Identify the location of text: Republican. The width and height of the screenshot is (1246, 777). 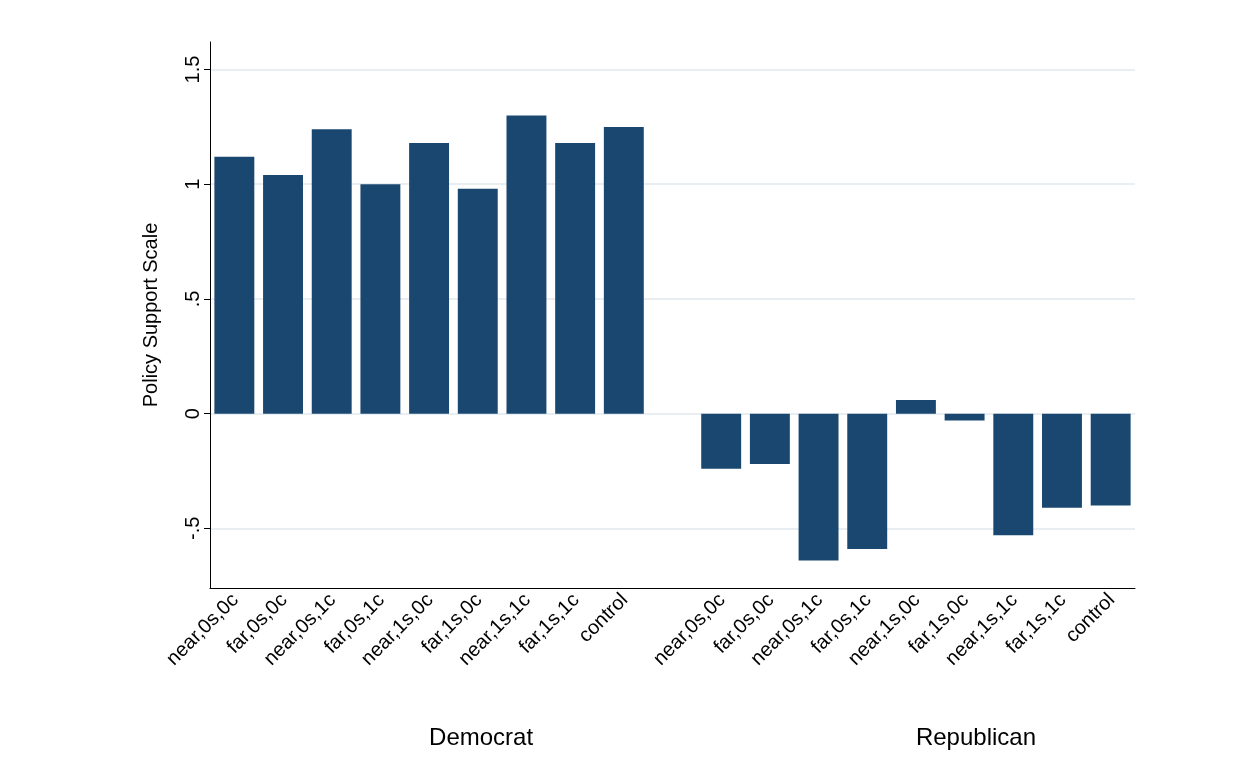
(976, 736).